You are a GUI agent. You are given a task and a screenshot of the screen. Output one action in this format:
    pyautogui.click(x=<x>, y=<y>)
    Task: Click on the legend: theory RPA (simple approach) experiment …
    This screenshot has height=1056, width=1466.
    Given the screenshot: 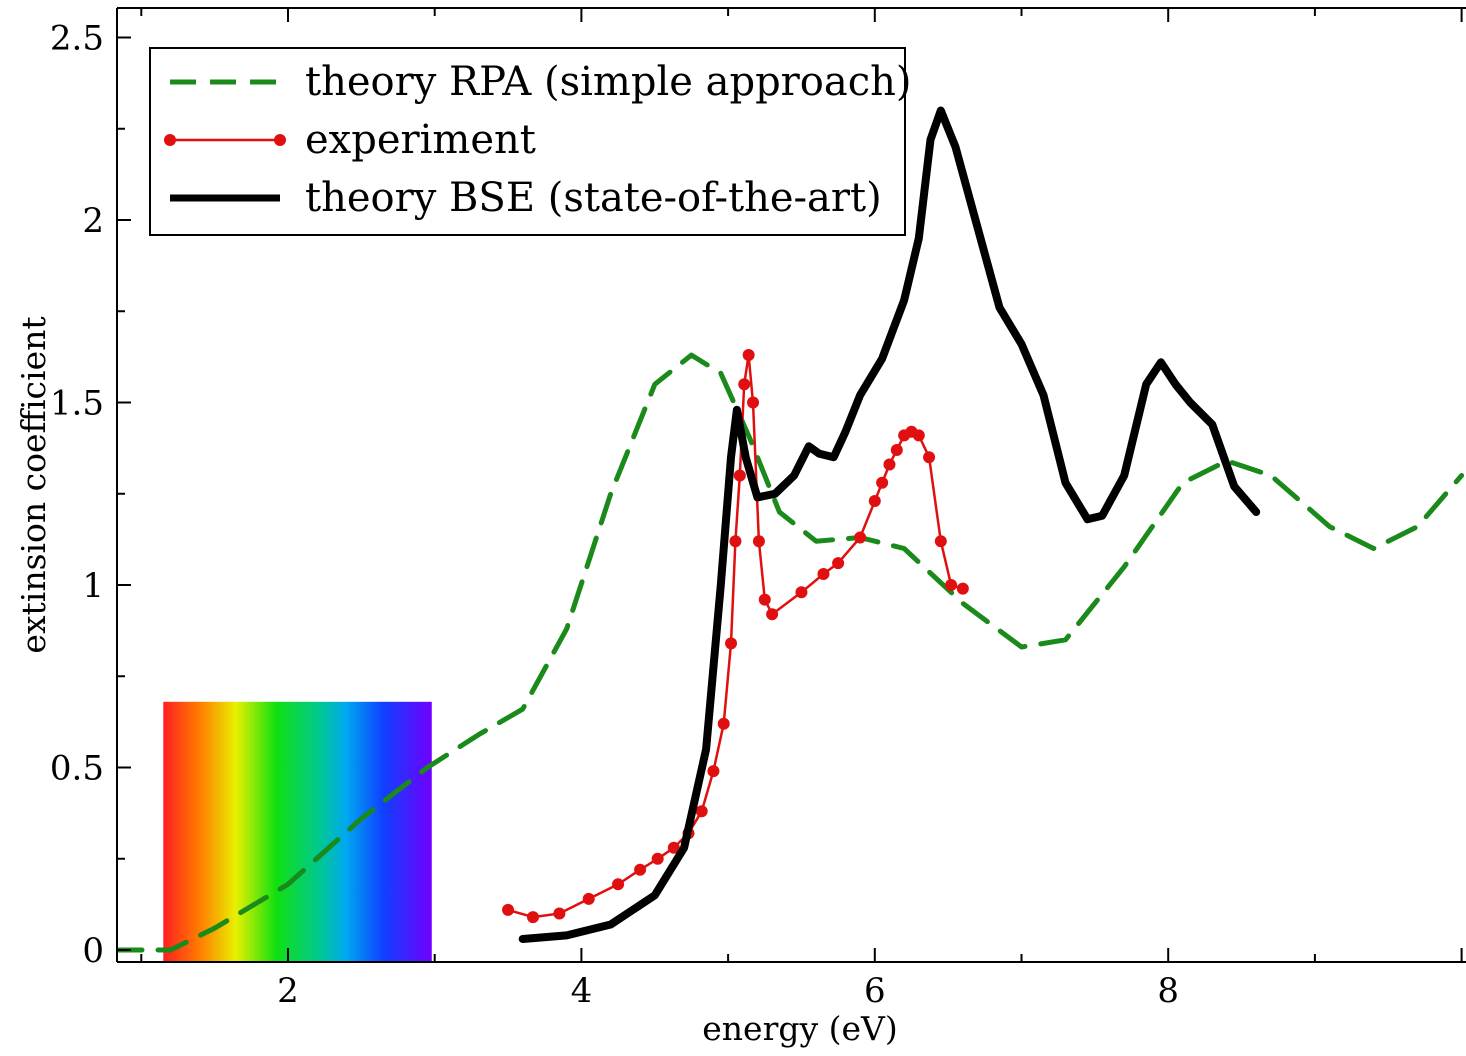 What is the action you would take?
    pyautogui.click(x=530, y=141)
    